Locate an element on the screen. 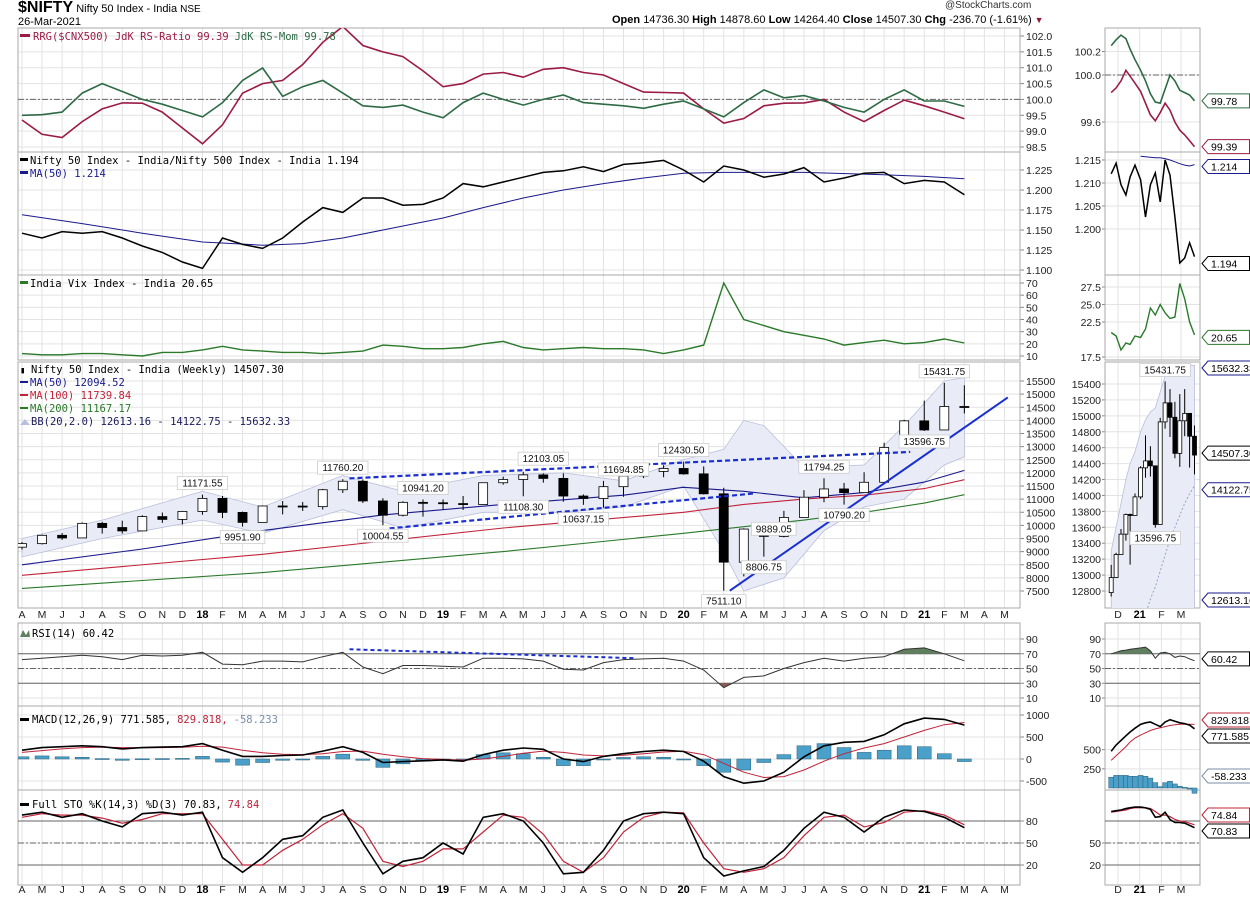  y-tick-label-rsi: 70 is located at coordinates (1032, 655).